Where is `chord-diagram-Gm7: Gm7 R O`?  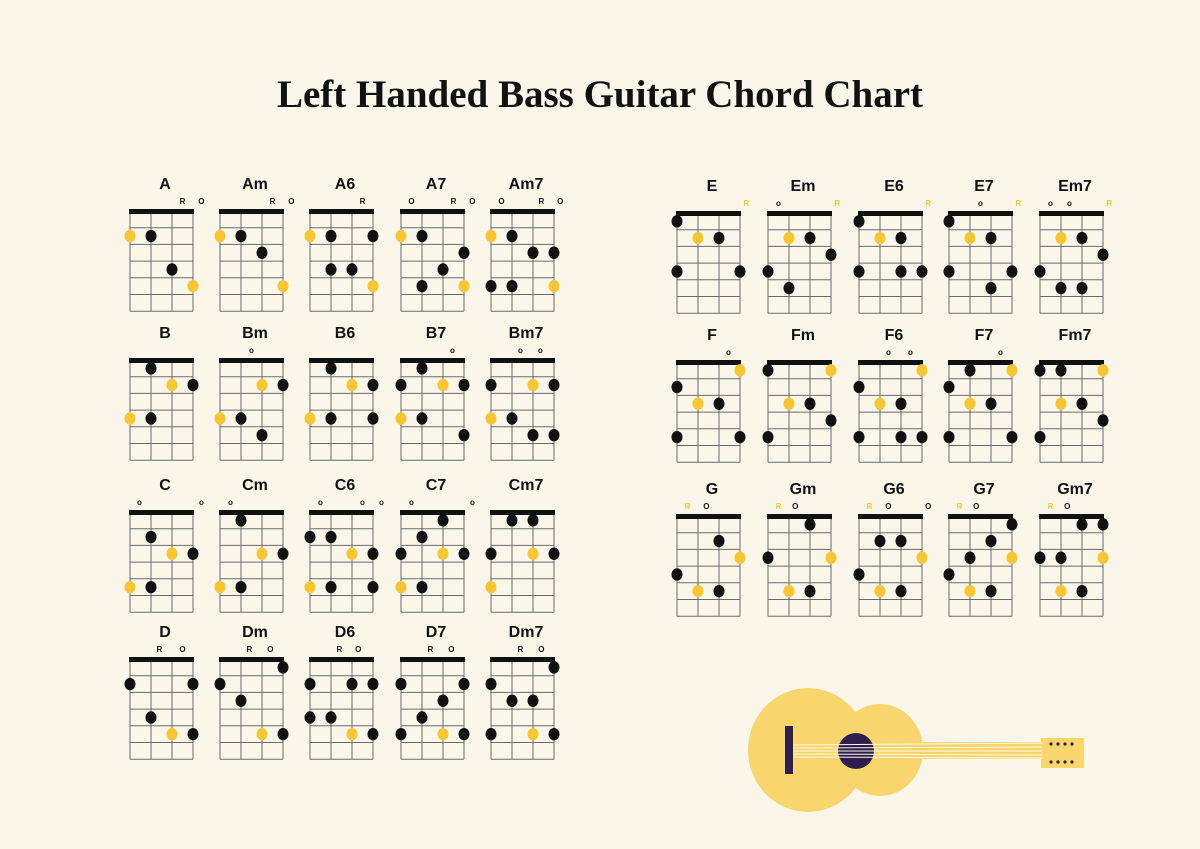 chord-diagram-Gm7: Gm7 R O is located at coordinates (1075, 551).